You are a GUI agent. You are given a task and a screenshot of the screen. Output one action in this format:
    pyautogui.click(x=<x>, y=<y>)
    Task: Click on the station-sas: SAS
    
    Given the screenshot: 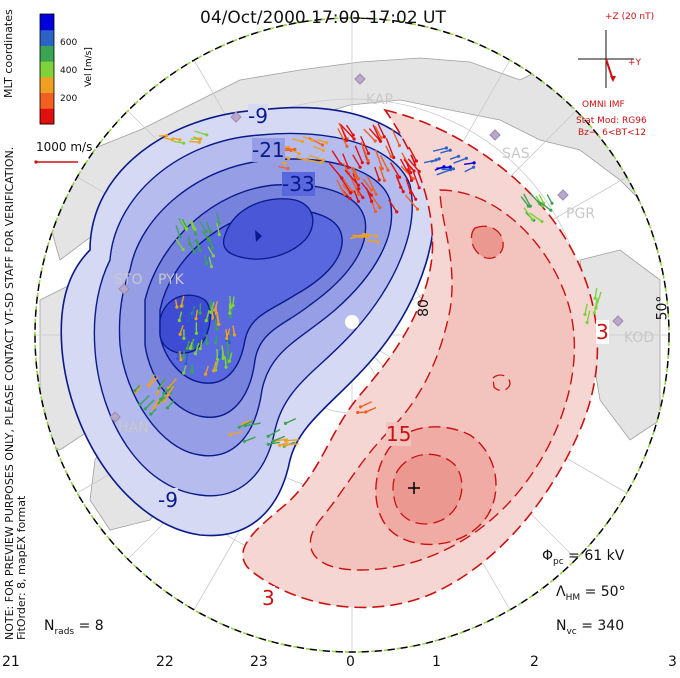 What is the action you would take?
    pyautogui.click(x=516, y=154)
    